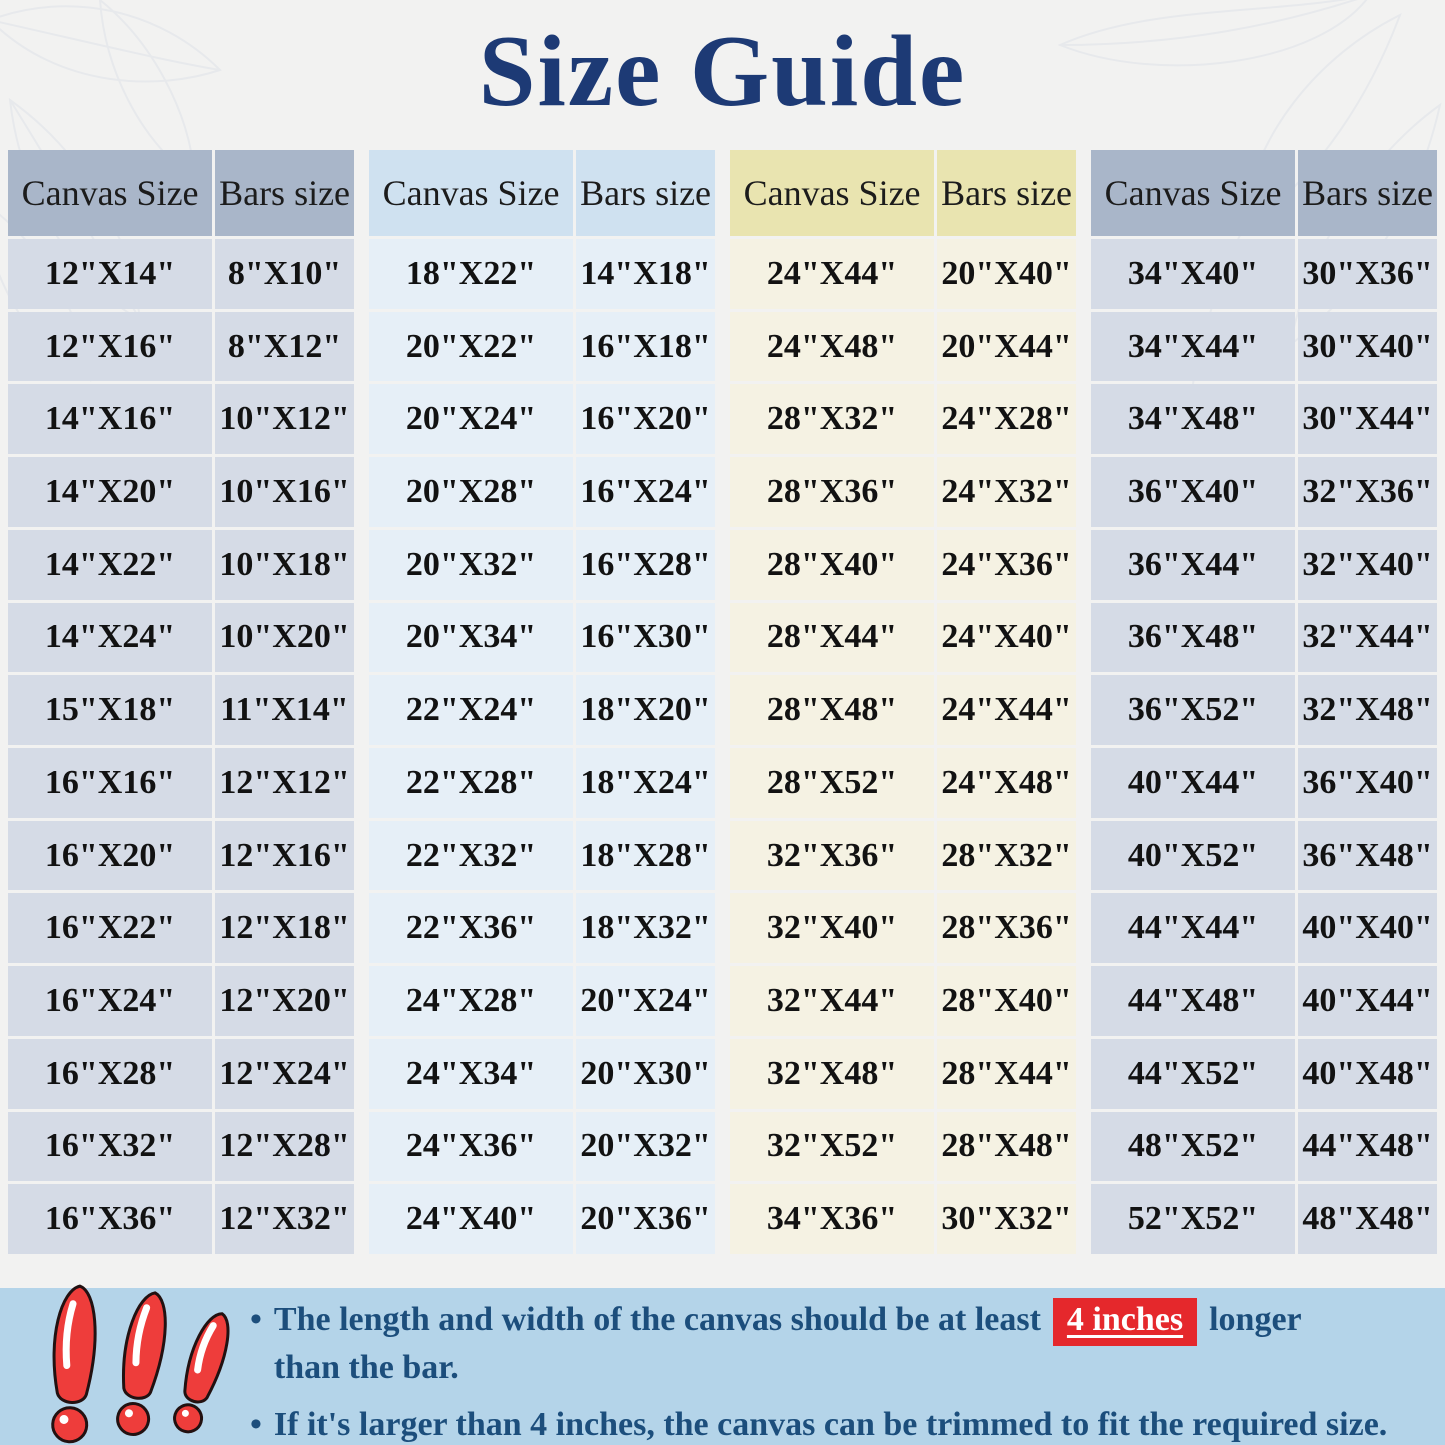  What do you see at coordinates (1006, 855) in the screenshot?
I see `bars-size-cell: 28"X32"` at bounding box center [1006, 855].